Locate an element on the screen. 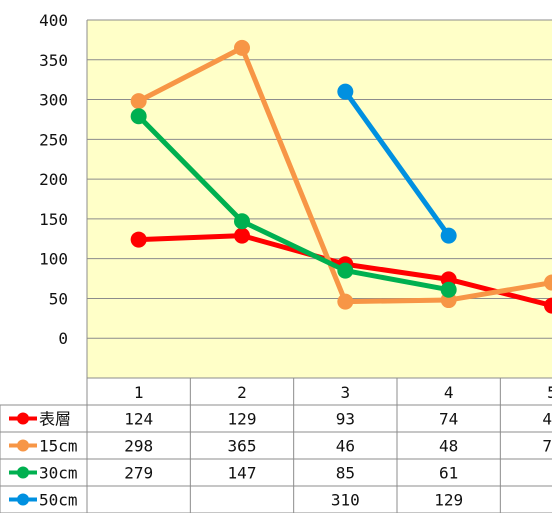  y-axis-ticks: 0 50 100 150 200 250 300 350 400 is located at coordinates (53, 179).